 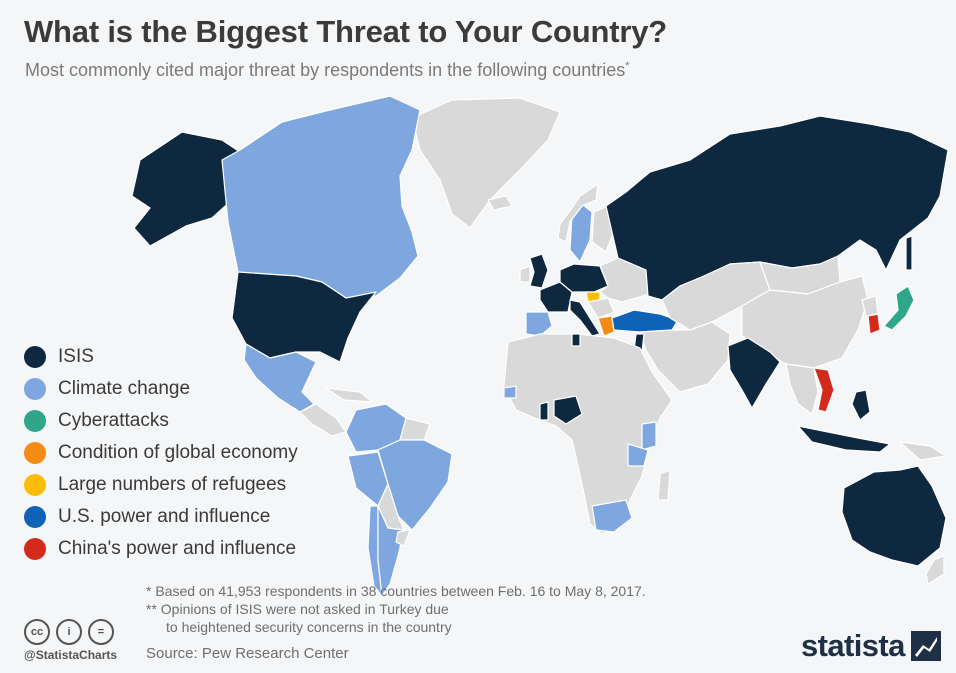 What do you see at coordinates (585, 318) in the screenshot?
I see `country-italy` at bounding box center [585, 318].